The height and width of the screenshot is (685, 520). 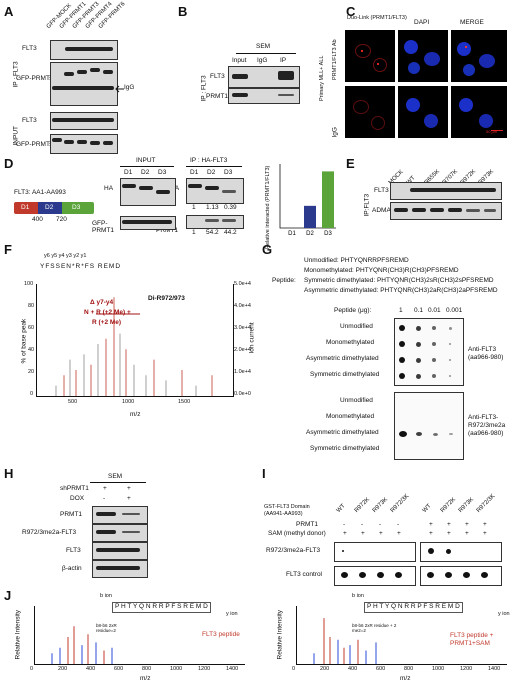 I want to click on row-label: FLT3, so click(x=29, y=120).